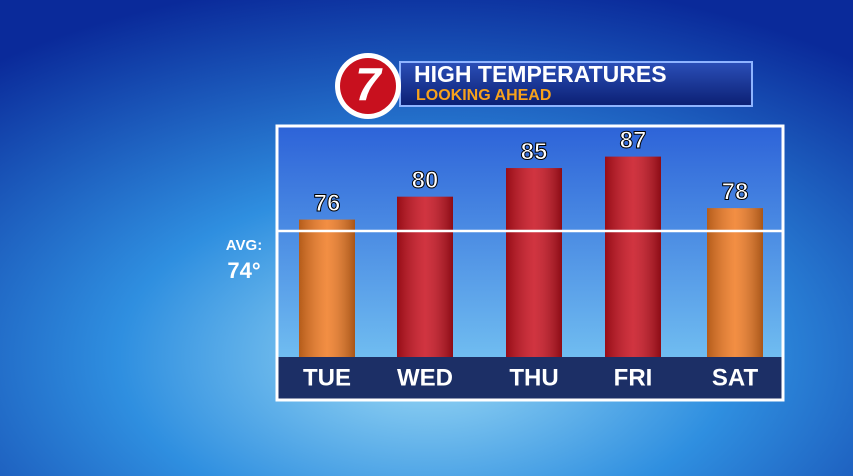  I want to click on value-label: 87, so click(633, 140).